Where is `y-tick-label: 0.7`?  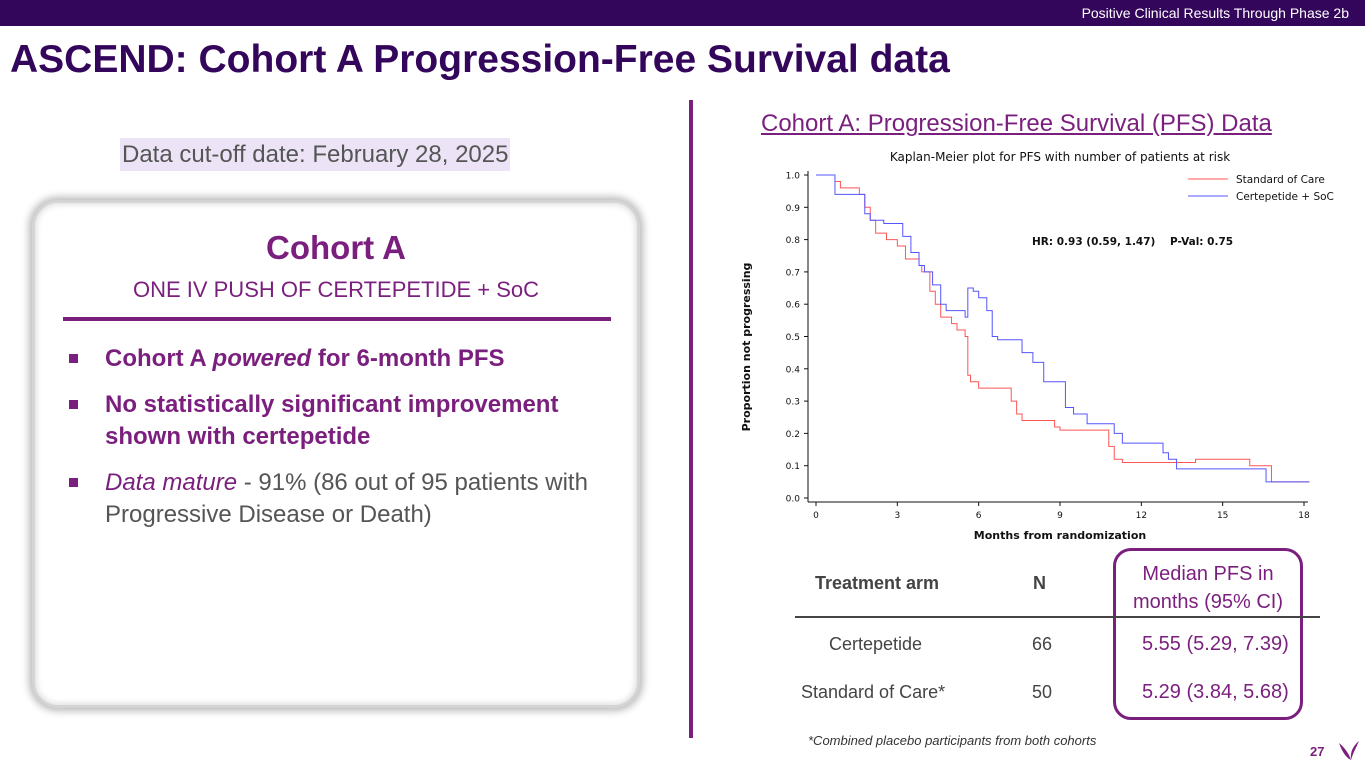
y-tick-label: 0.7 is located at coordinates (793, 273).